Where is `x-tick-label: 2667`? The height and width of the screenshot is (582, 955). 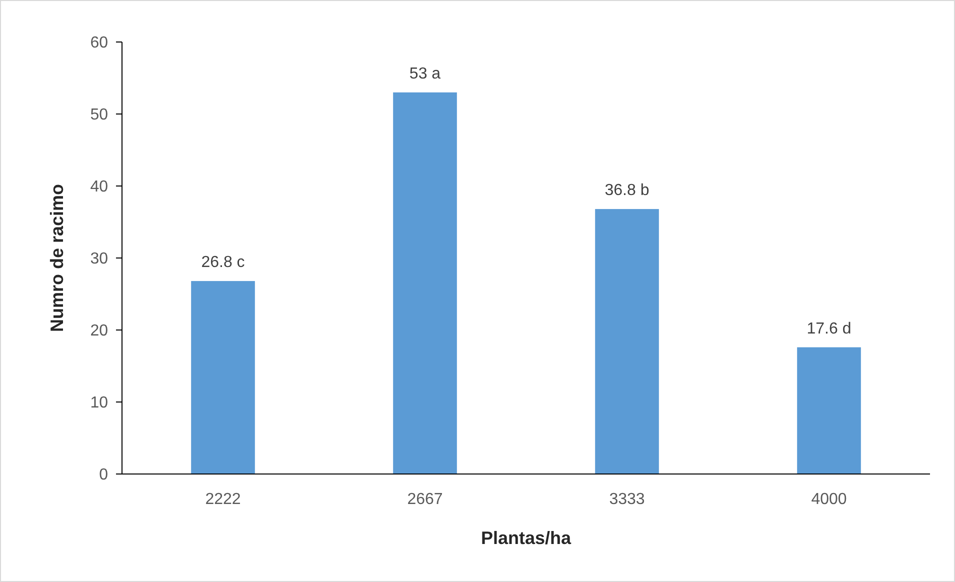 x-tick-label: 2667 is located at coordinates (425, 499).